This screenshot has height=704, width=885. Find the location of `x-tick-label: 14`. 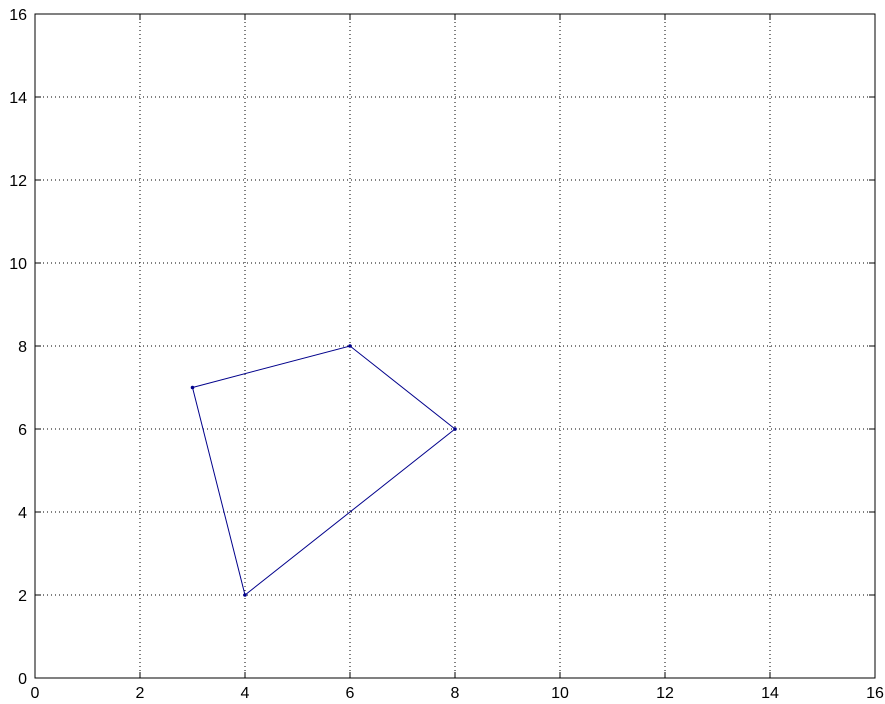

x-tick-label: 14 is located at coordinates (770, 693).